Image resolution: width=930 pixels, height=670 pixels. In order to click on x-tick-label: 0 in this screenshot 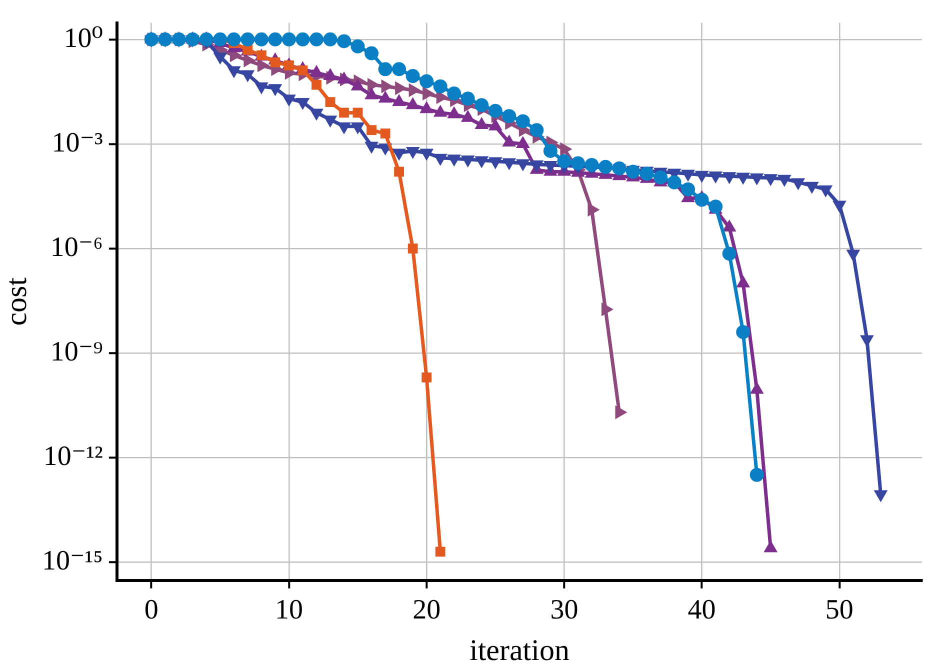, I will do `click(151, 610)`.